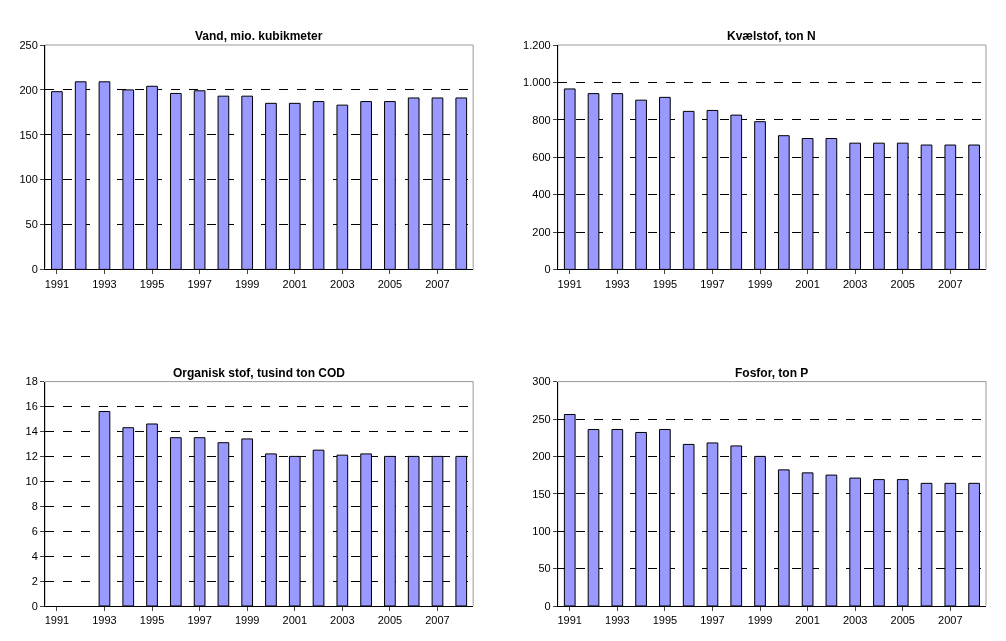 This screenshot has height=641, width=1006. Describe the element at coordinates (31, 381) in the screenshot. I see `y-tick-label: 18` at that location.